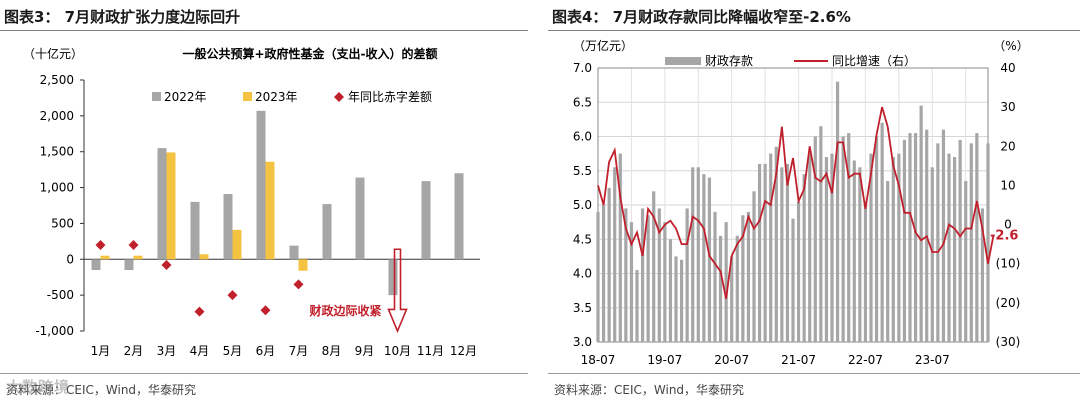 The height and width of the screenshot is (411, 1080). What do you see at coordinates (156, 96) in the screenshot?
I see `legend-swatch-2022` at bounding box center [156, 96].